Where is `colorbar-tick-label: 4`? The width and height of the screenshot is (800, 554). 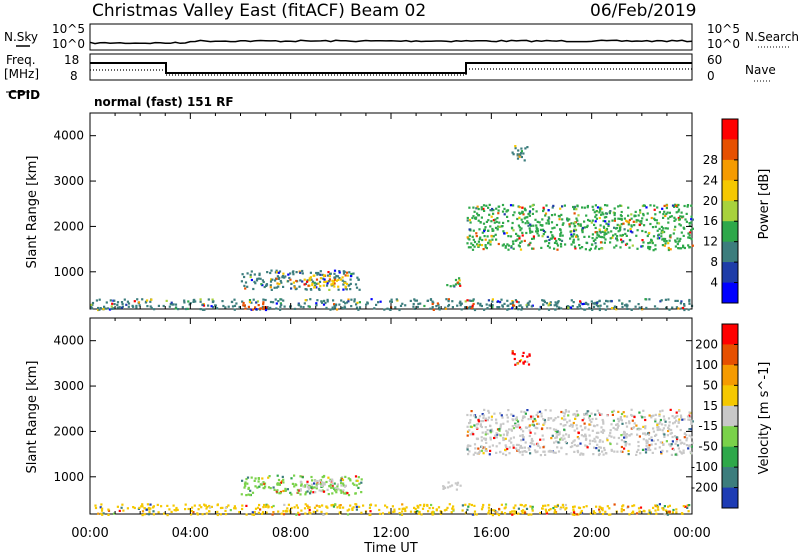 colorbar-tick-label: 4 is located at coordinates (714, 283).